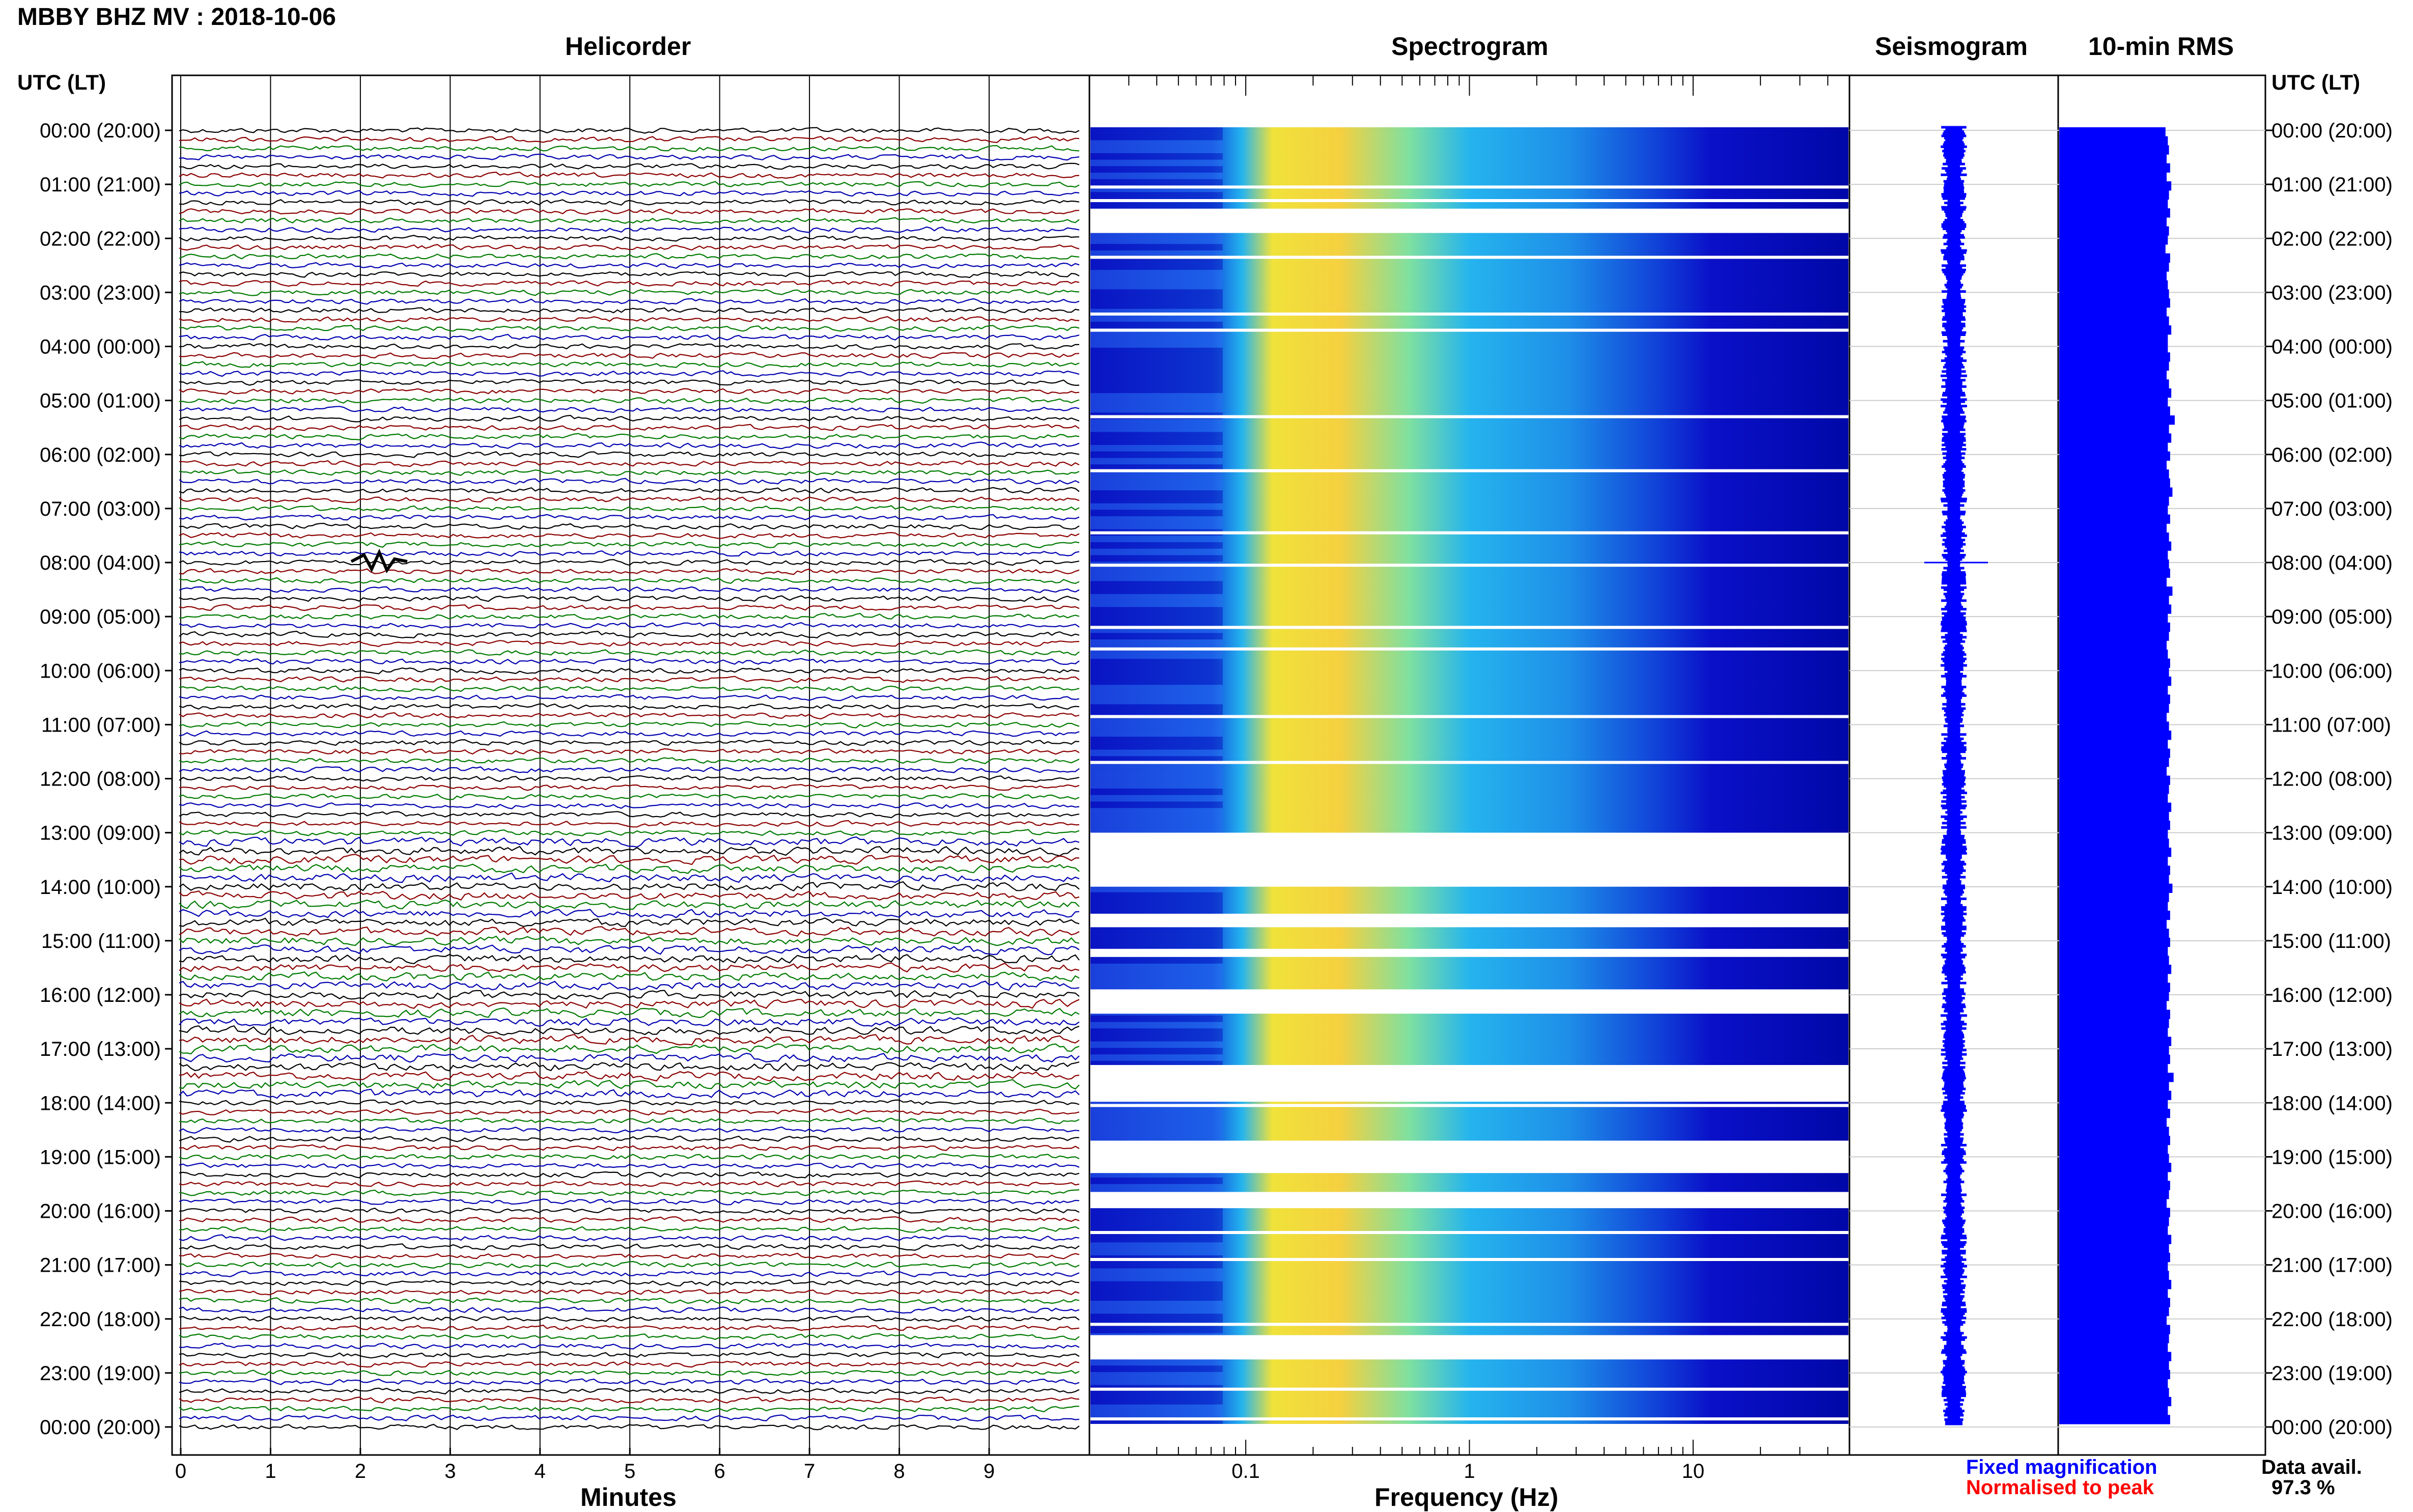 The height and width of the screenshot is (1512, 2413). Describe the element at coordinates (100, 401) in the screenshot. I see `hour-label-left: 05:00 (01:00)` at that location.